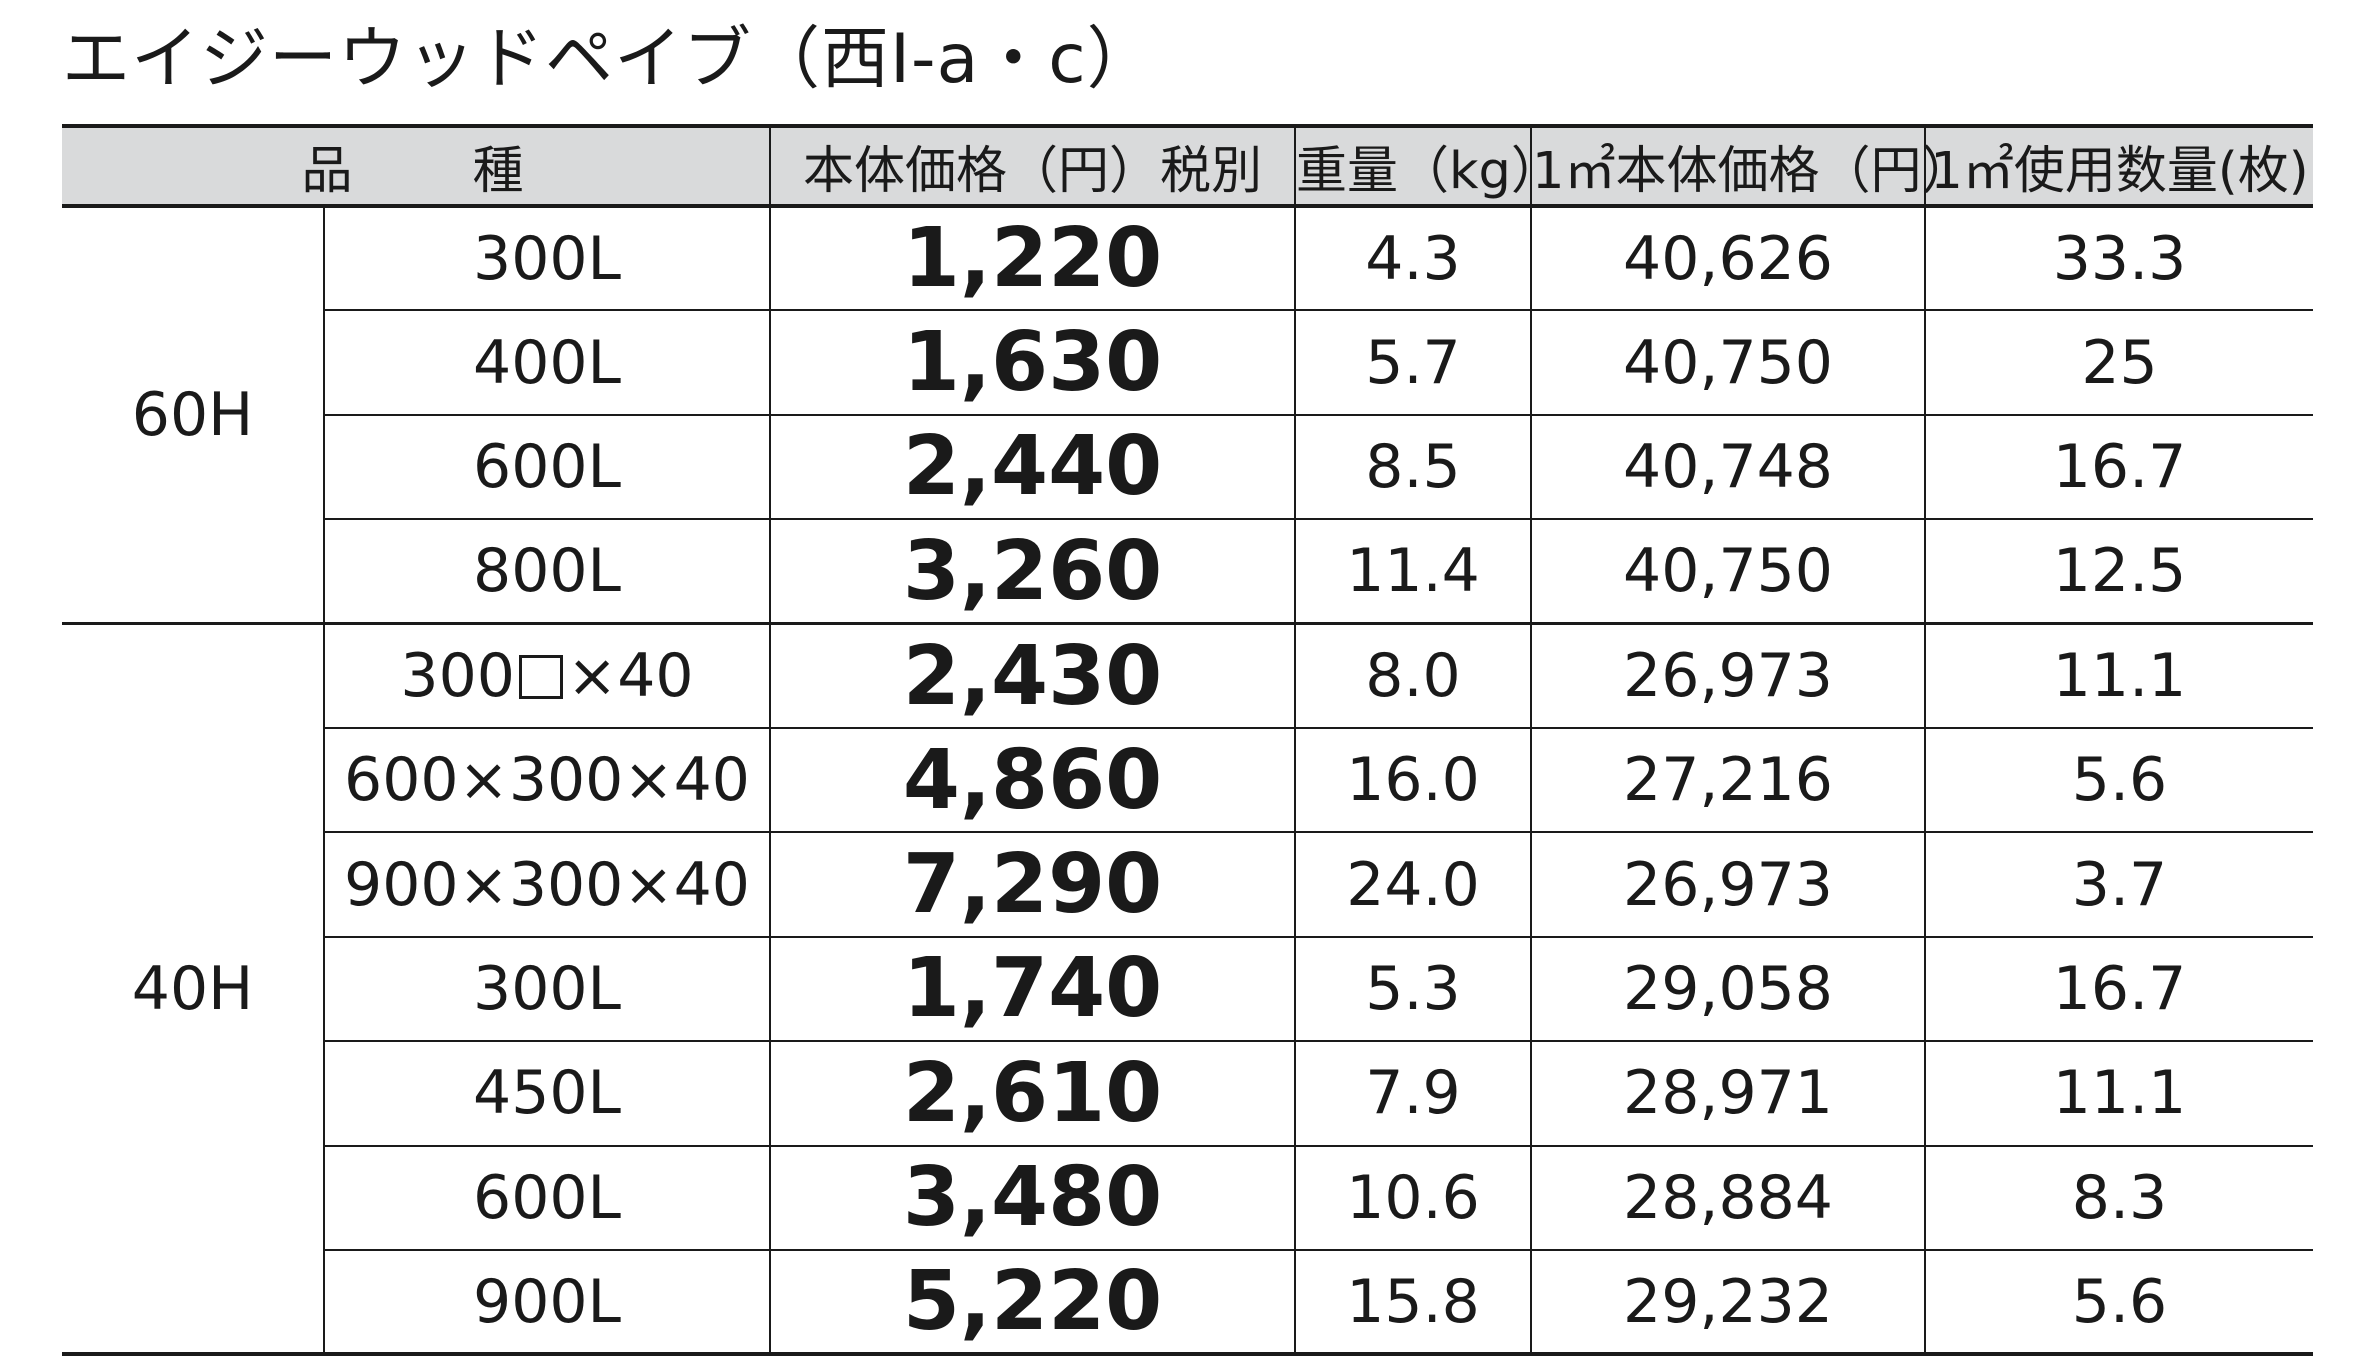 This screenshot has height=1368, width=2362. What do you see at coordinates (1728, 259) in the screenshot?
I see `price-per-m2-cell: 40,626` at bounding box center [1728, 259].